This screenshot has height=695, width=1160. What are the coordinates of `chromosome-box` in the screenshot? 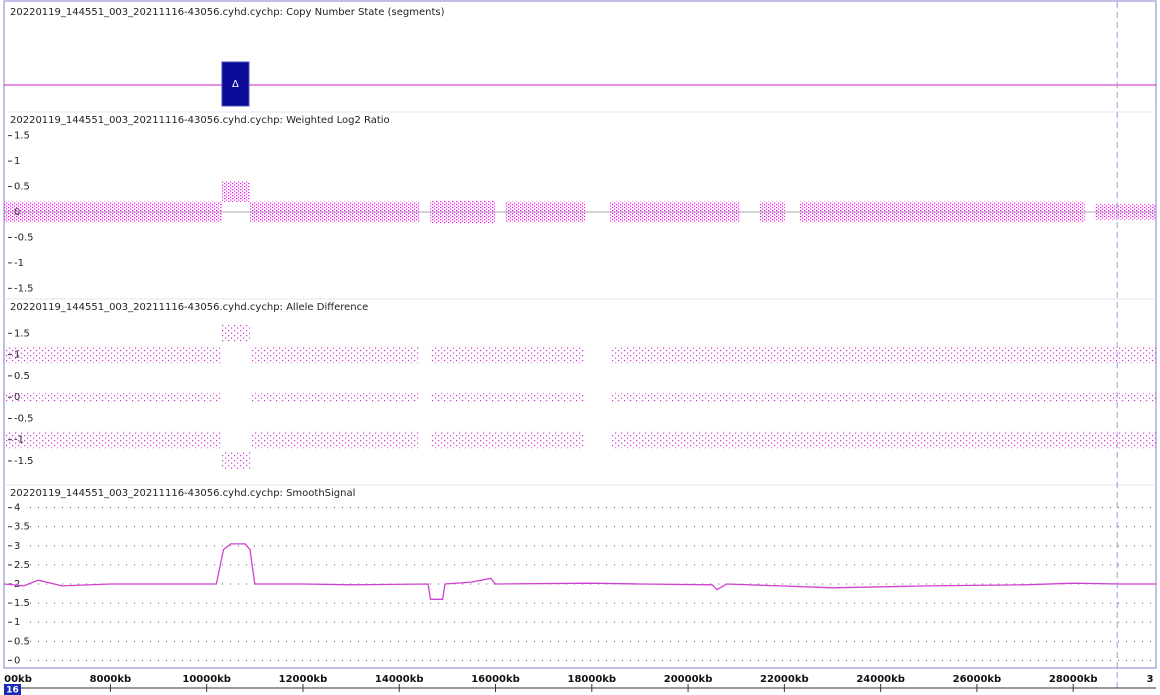 It's located at (12, 689).